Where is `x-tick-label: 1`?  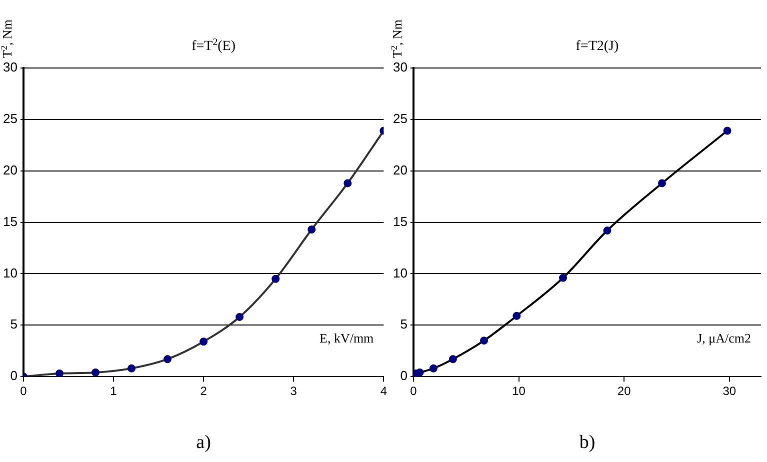
x-tick-label: 1 is located at coordinates (114, 391).